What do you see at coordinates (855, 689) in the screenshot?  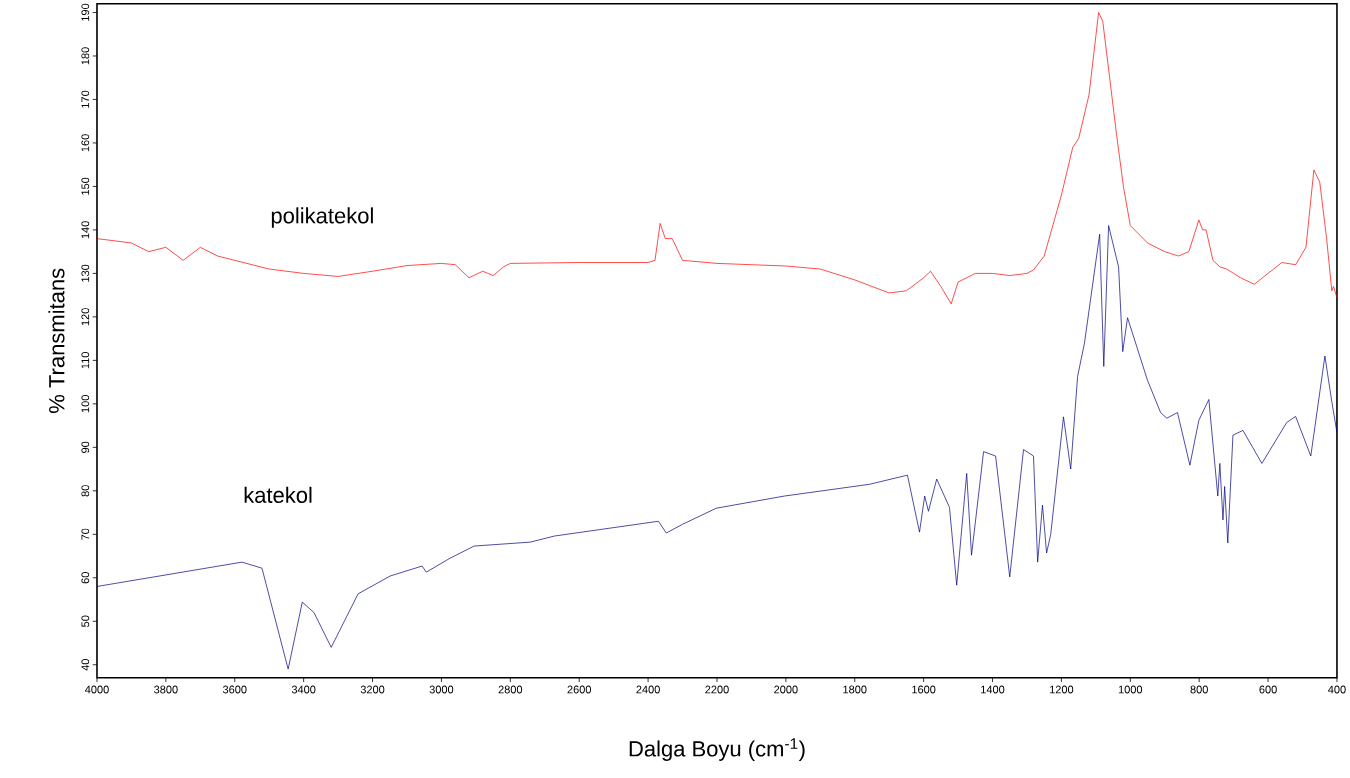 I see `x-tick-label: 1800` at bounding box center [855, 689].